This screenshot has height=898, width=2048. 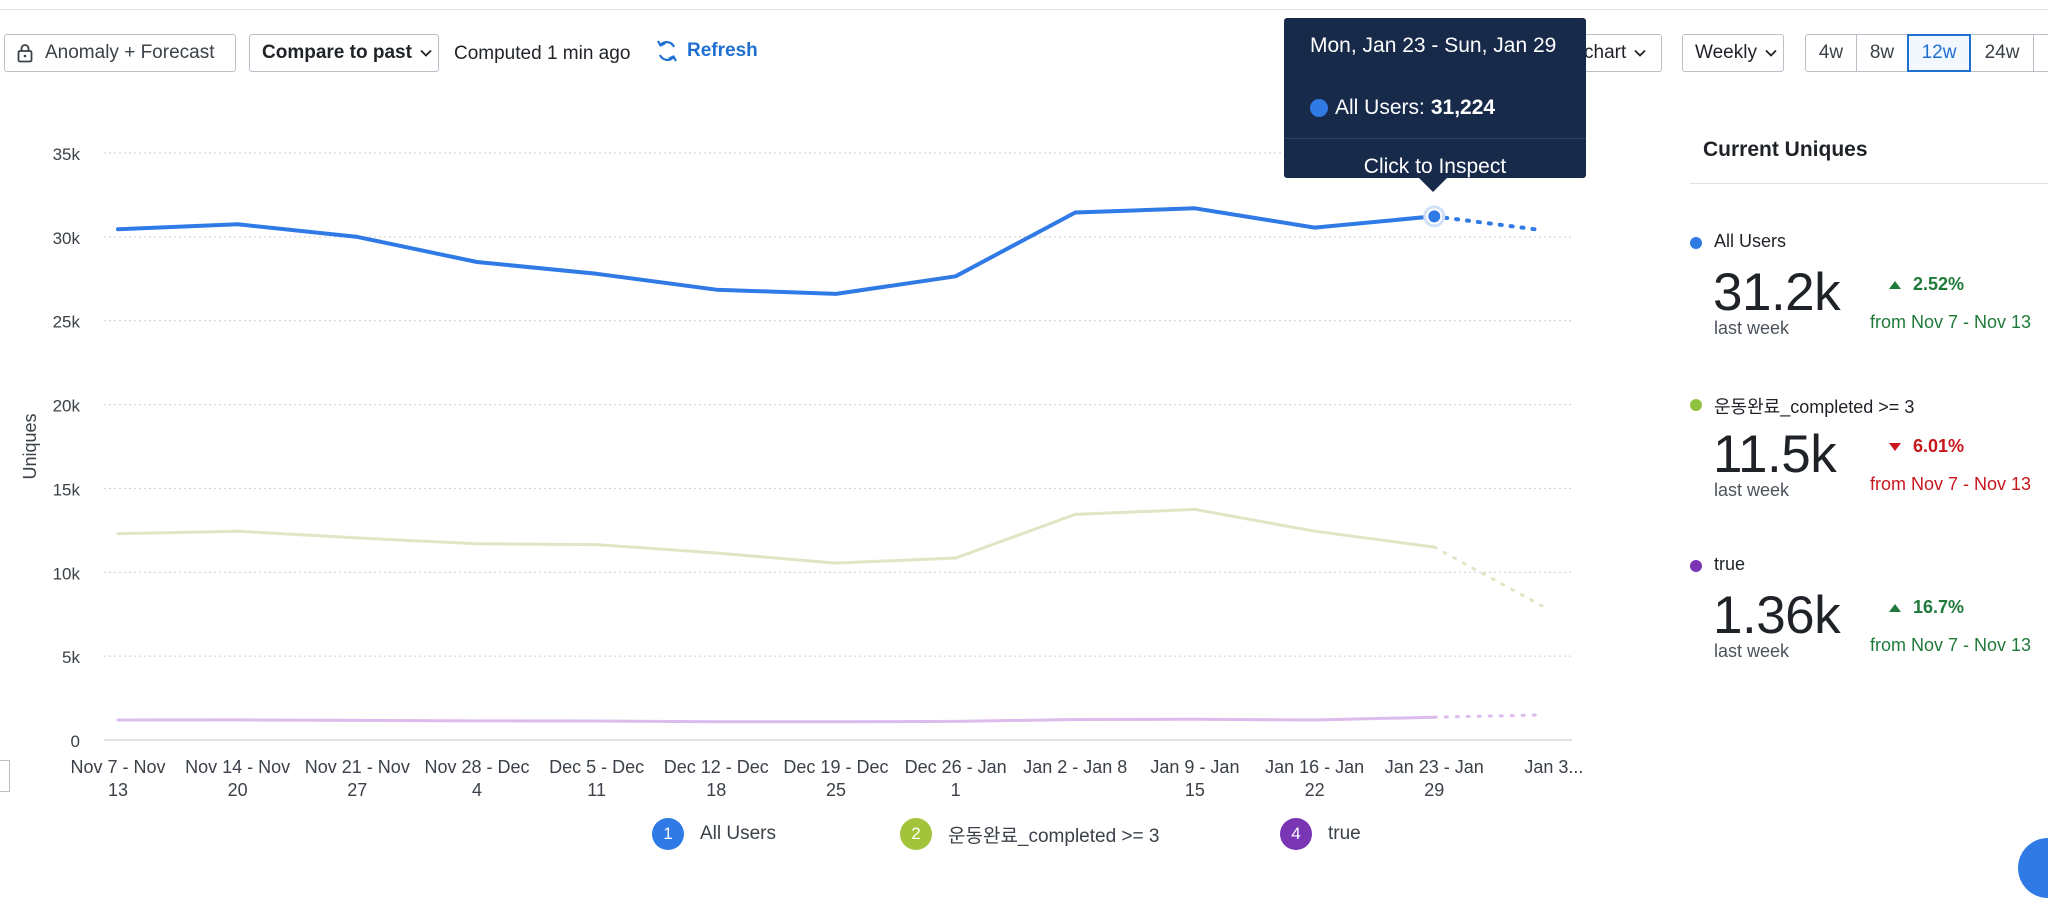 I want to click on interval-dropdown: Weekly, so click(x=1733, y=53).